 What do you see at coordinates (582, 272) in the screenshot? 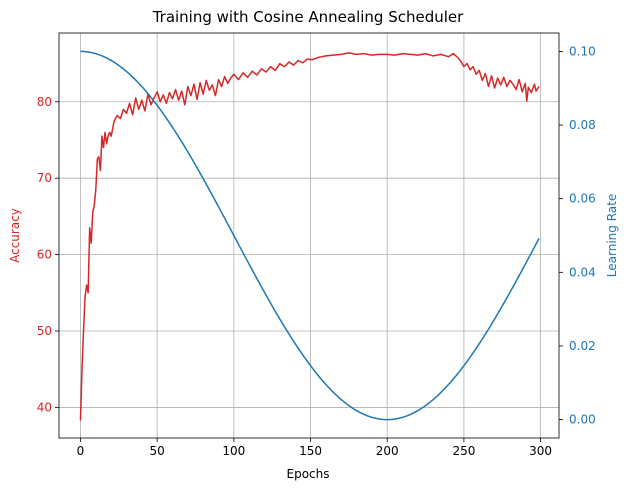
I see `y-right-tick-label: 0.04` at bounding box center [582, 272].